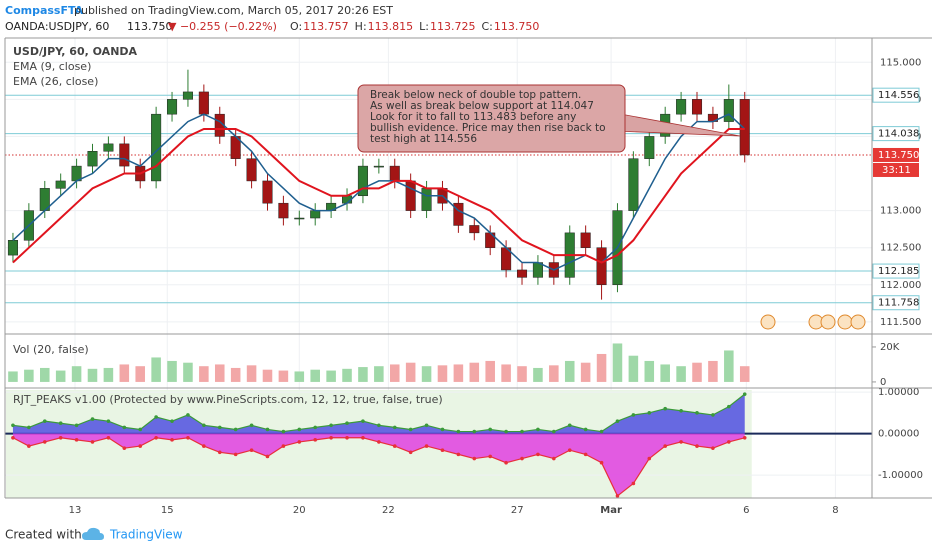 Image resolution: width=932 pixels, height=550 pixels. What do you see at coordinates (424, 26) in the screenshot?
I see `ohlc-key: L:` at bounding box center [424, 26].